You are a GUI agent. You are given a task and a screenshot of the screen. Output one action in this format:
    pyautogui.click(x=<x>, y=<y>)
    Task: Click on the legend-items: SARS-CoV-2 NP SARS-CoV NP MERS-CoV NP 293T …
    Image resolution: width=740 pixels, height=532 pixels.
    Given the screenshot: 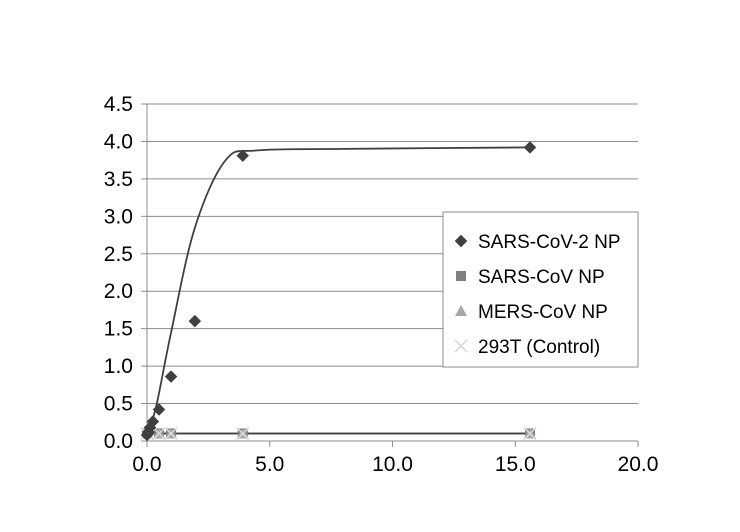 What is the action you would take?
    pyautogui.click(x=537, y=295)
    